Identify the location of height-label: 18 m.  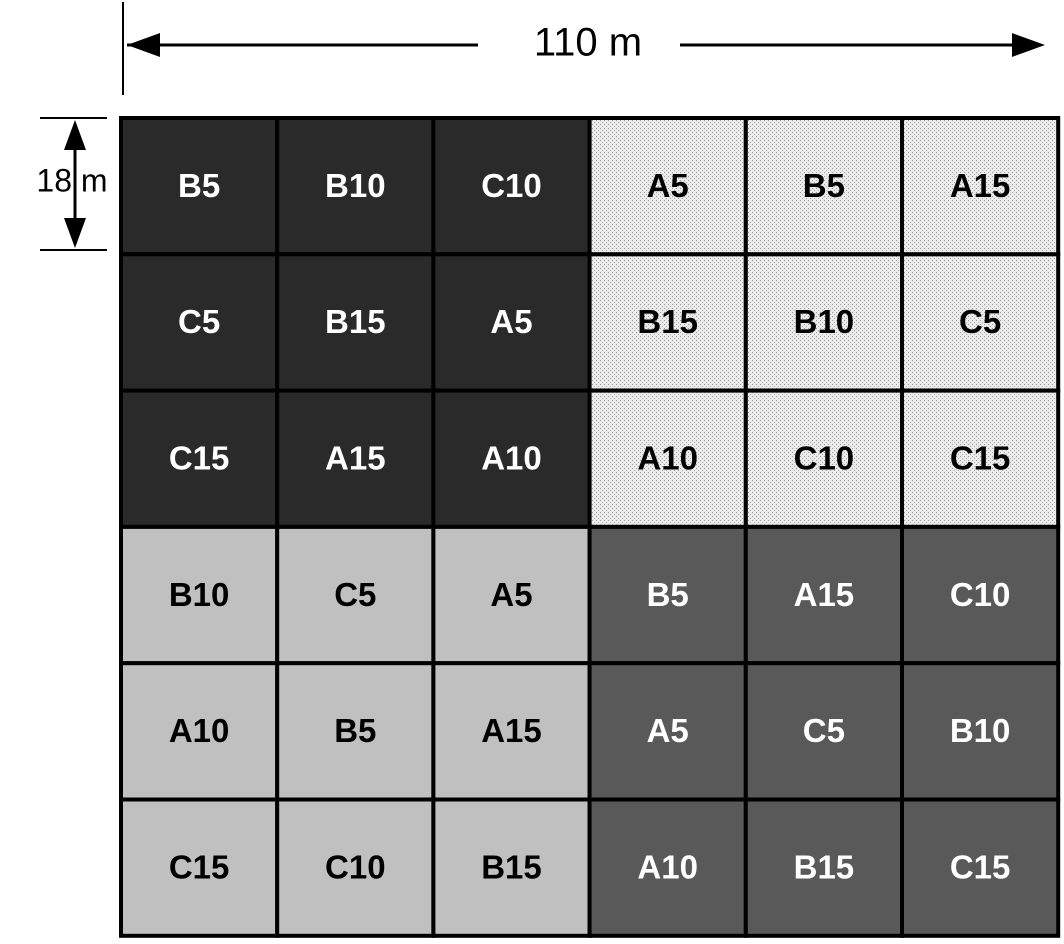
(71, 180).